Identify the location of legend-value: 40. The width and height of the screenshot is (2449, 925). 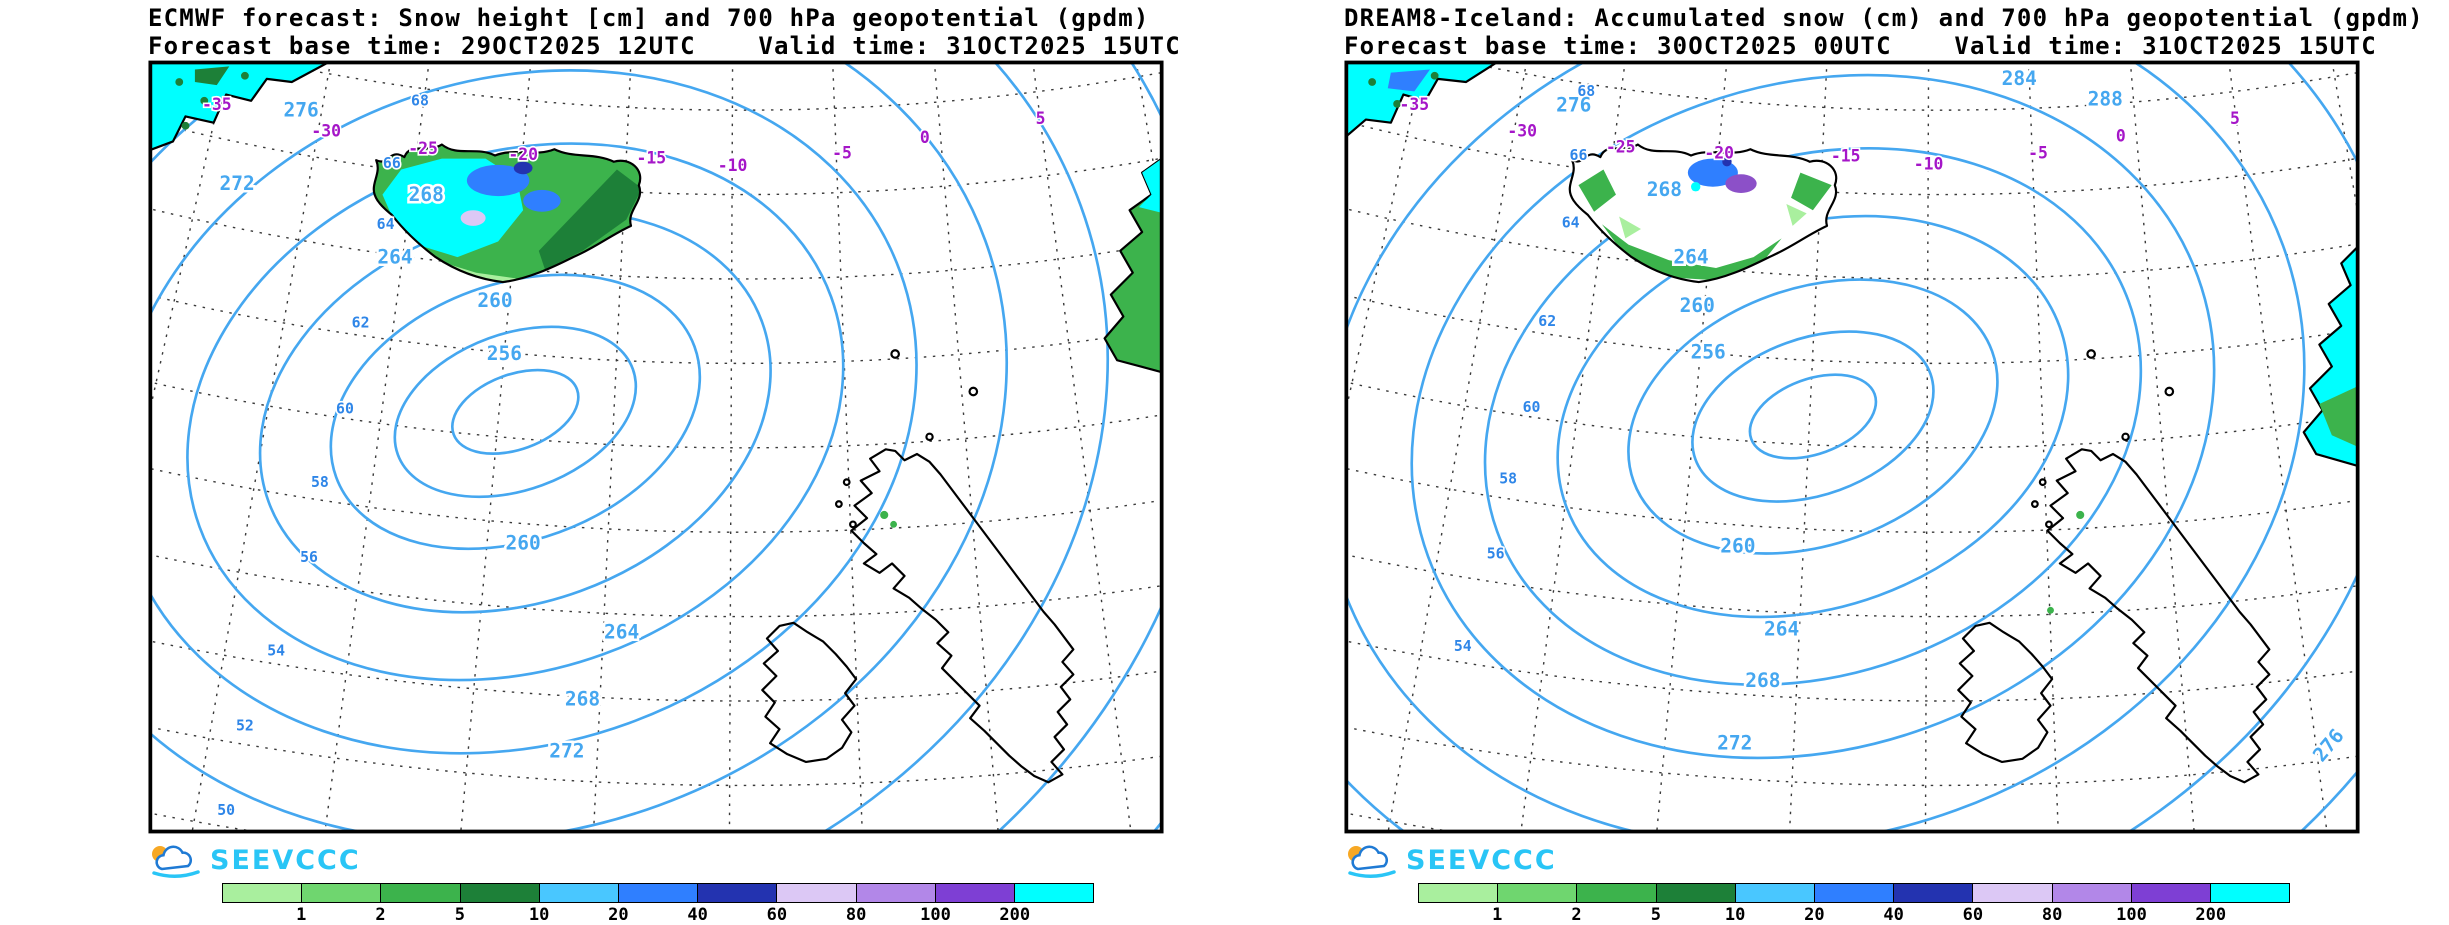
(697, 915).